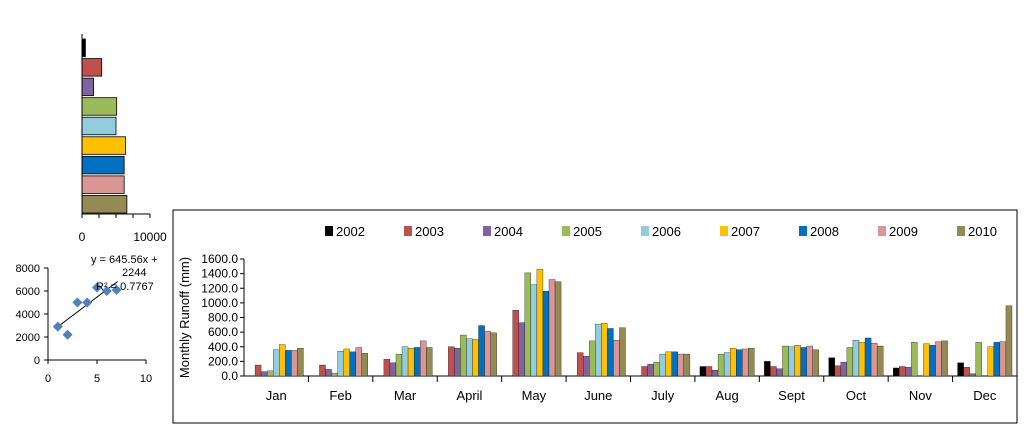 The image size is (1031, 425). I want to click on trendline-r-squared: R² = 0.7767, so click(125, 287).